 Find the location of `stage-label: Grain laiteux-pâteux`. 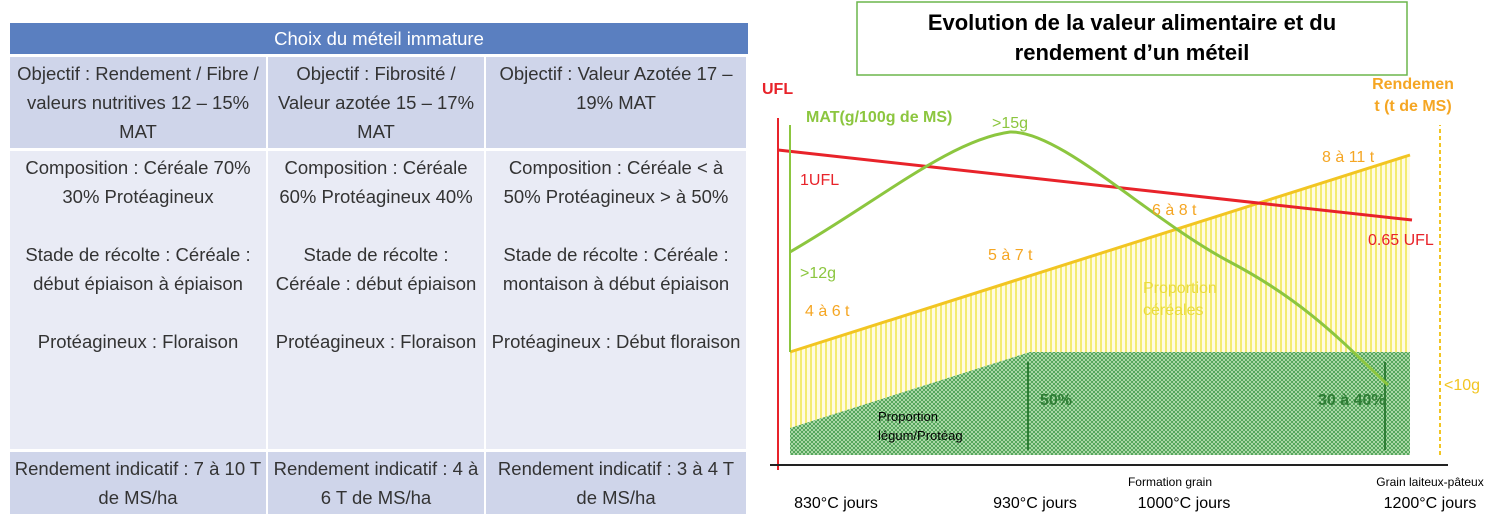

stage-label: Grain laiteux-pâteux is located at coordinates (1429, 482).